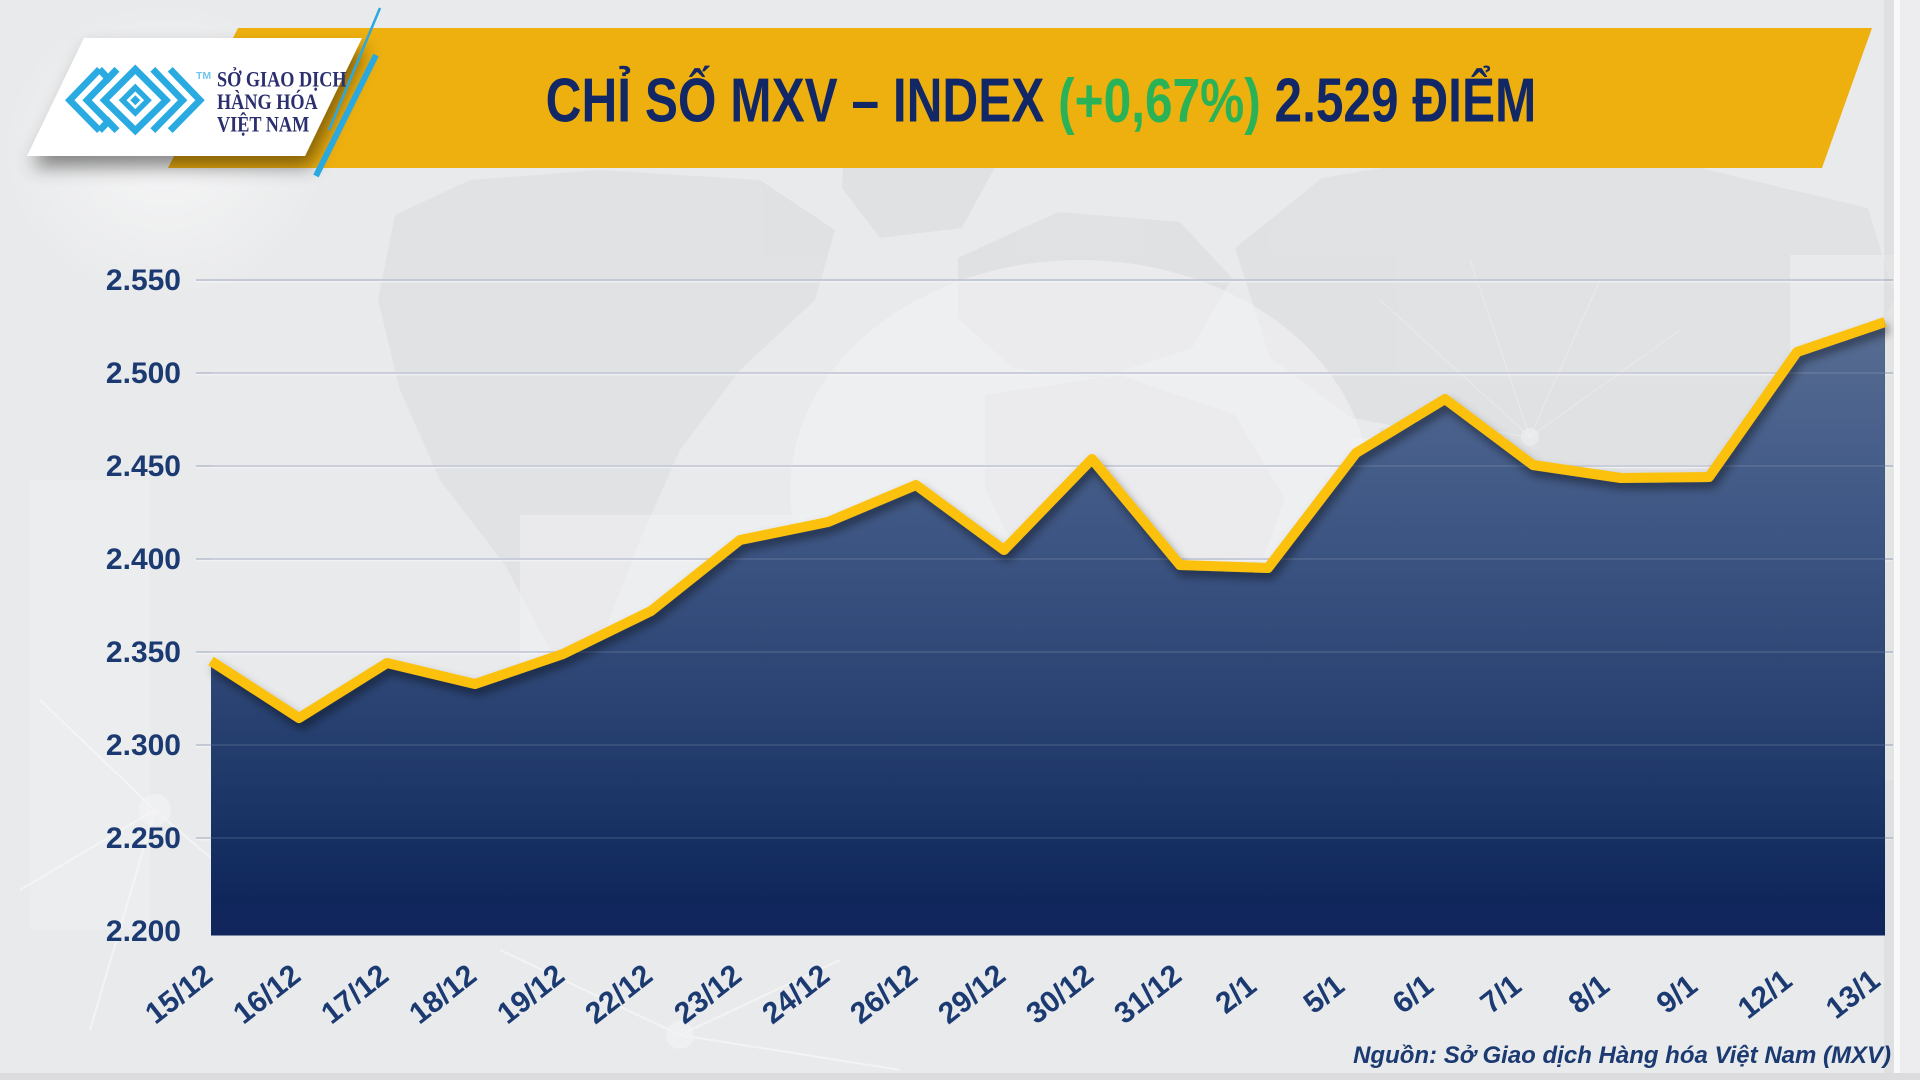 The height and width of the screenshot is (1080, 1920). I want to click on svg-text: HÀNG HÓA, so click(267, 101).